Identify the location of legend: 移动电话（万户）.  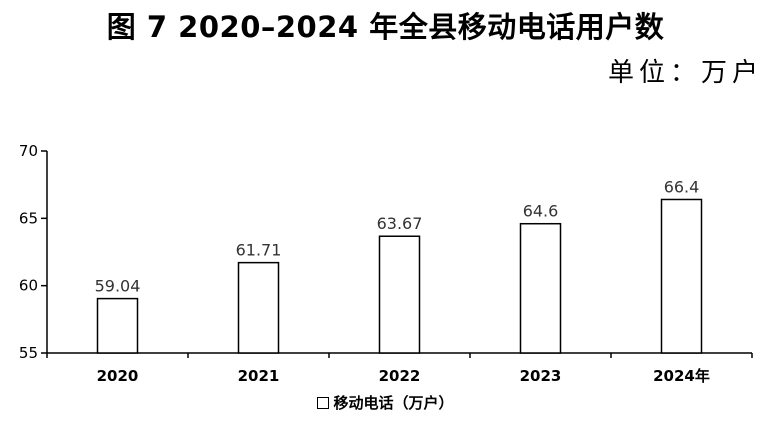
(385, 402).